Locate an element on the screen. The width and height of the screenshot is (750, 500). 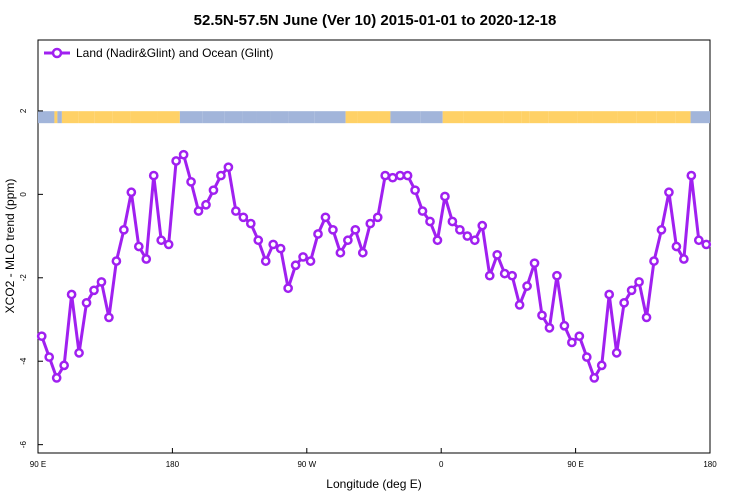
y-tick-label: -6 is located at coordinates (23, 445).